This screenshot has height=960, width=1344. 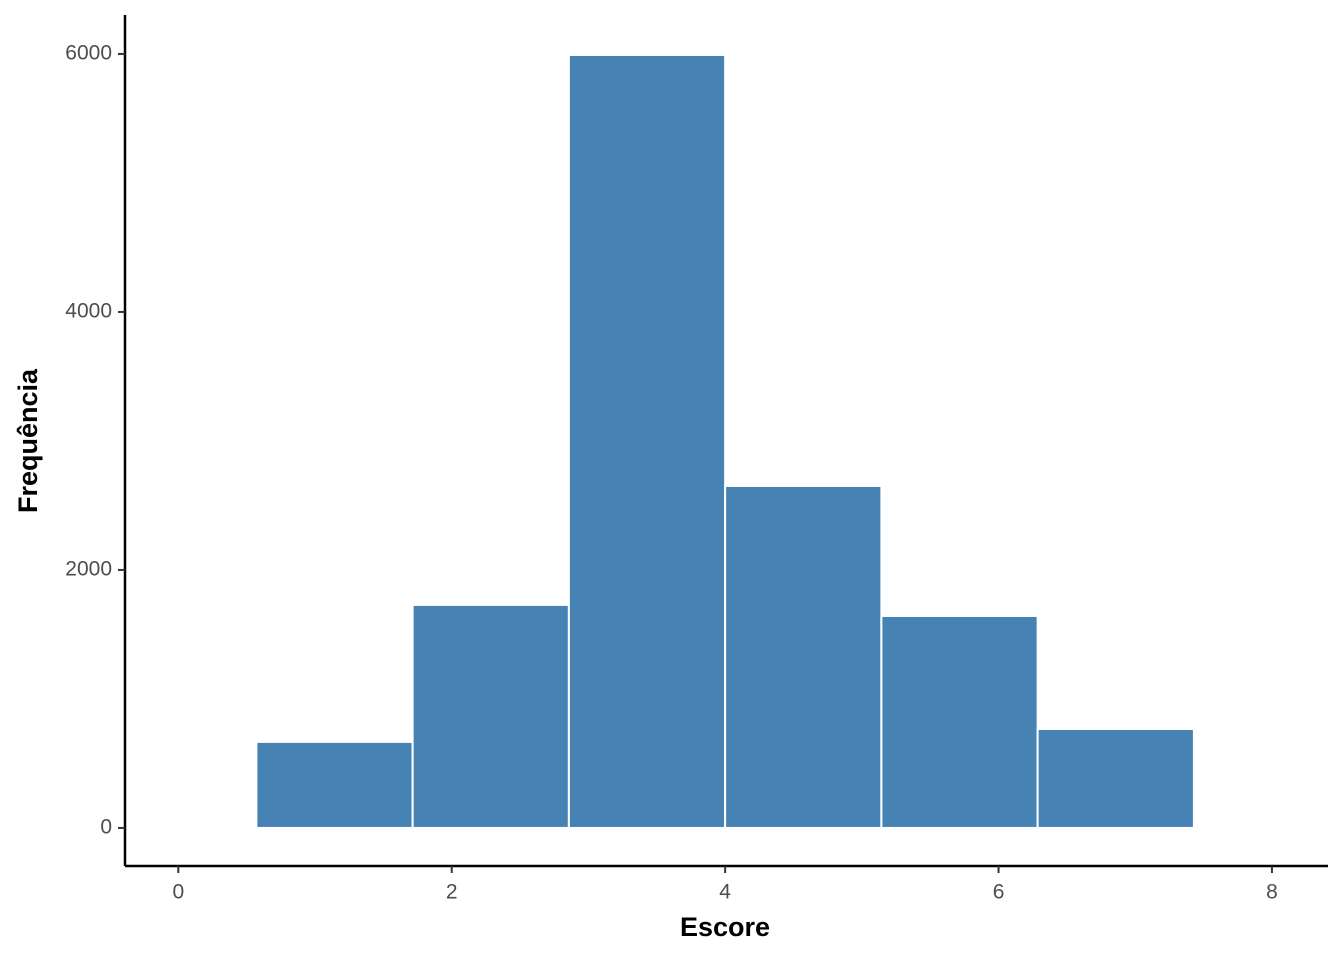 I want to click on x-tick-label: 4, so click(x=725, y=892).